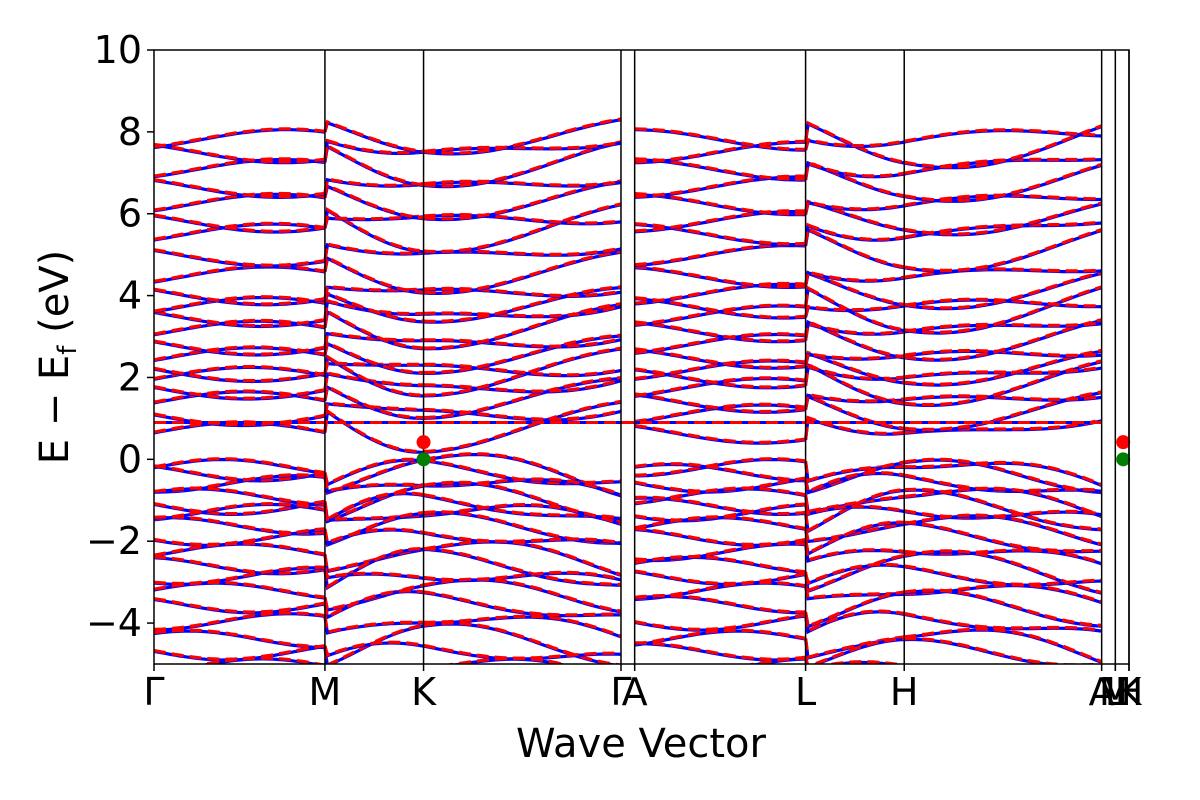  Describe the element at coordinates (130, 214) in the screenshot. I see `y-tick-label: 6` at that location.